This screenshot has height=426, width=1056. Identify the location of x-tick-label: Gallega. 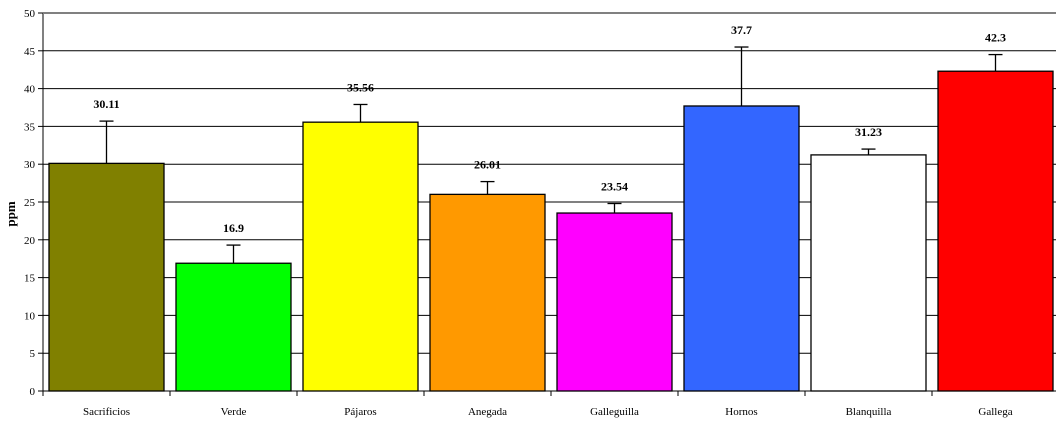
(995, 412).